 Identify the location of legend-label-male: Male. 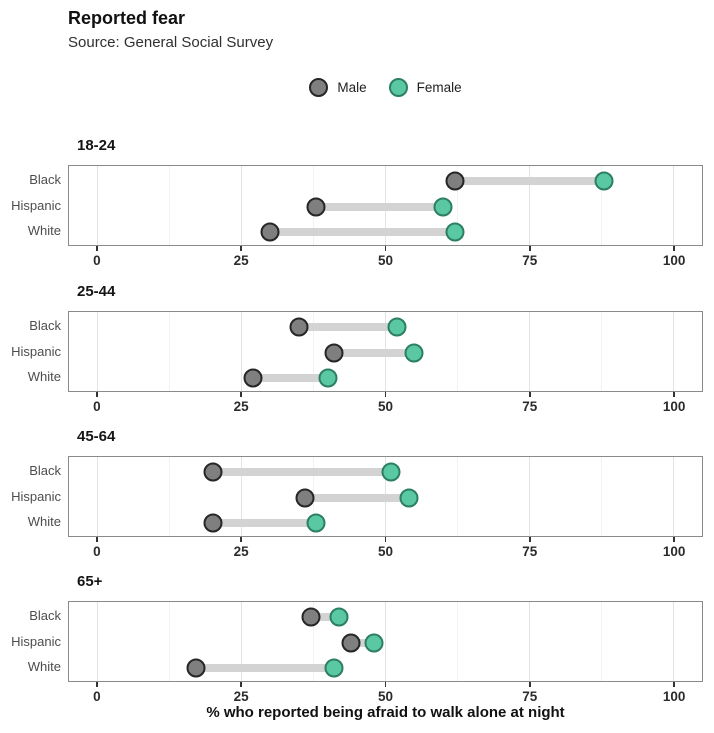
(352, 87).